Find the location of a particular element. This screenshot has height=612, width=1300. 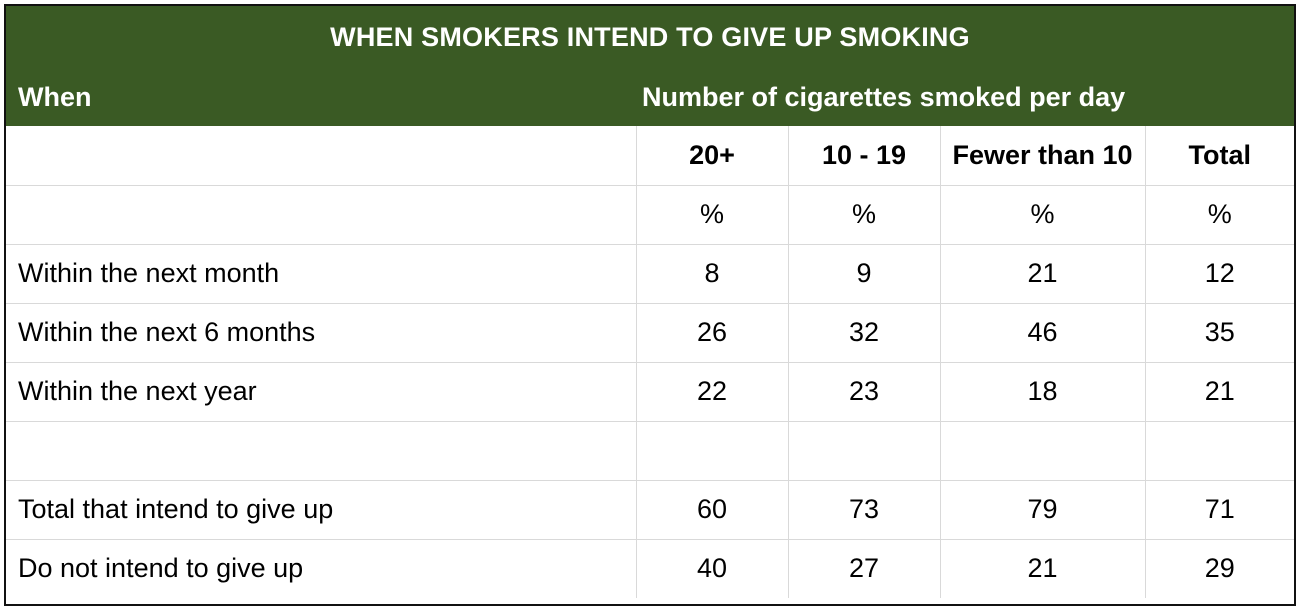

value-cell: 22 is located at coordinates (711, 392).